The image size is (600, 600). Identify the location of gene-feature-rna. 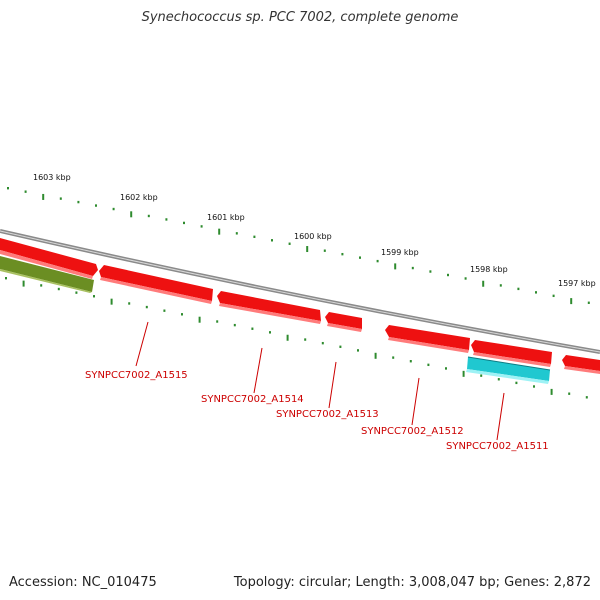
(508, 370).